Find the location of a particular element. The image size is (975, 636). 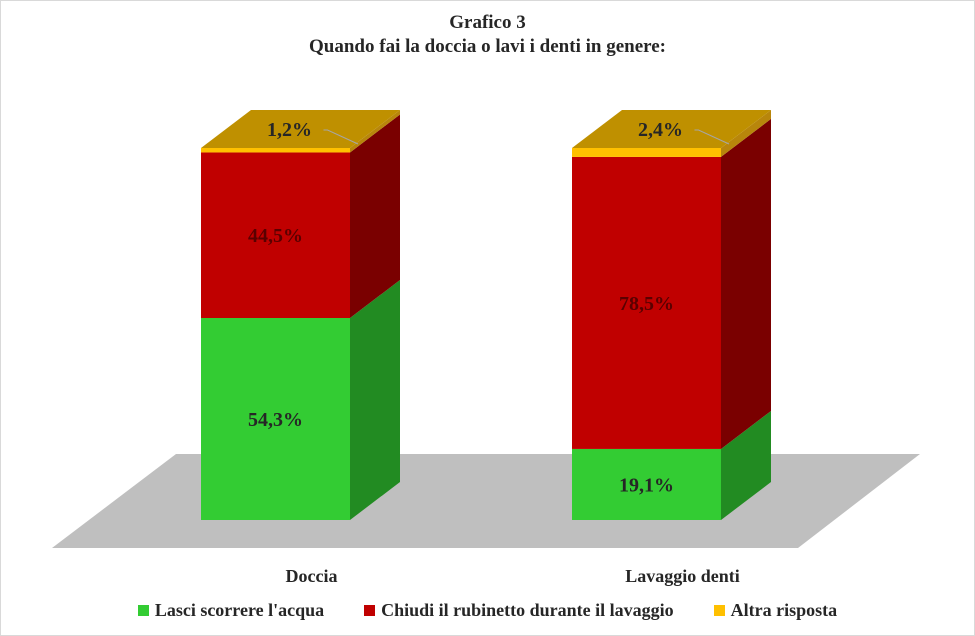

chart-title: Grafico 3 is located at coordinates (487, 22).